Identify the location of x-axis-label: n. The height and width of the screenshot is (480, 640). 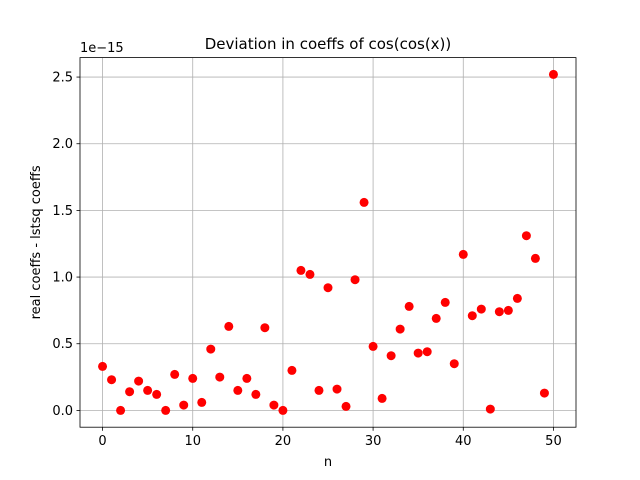
(328, 462).